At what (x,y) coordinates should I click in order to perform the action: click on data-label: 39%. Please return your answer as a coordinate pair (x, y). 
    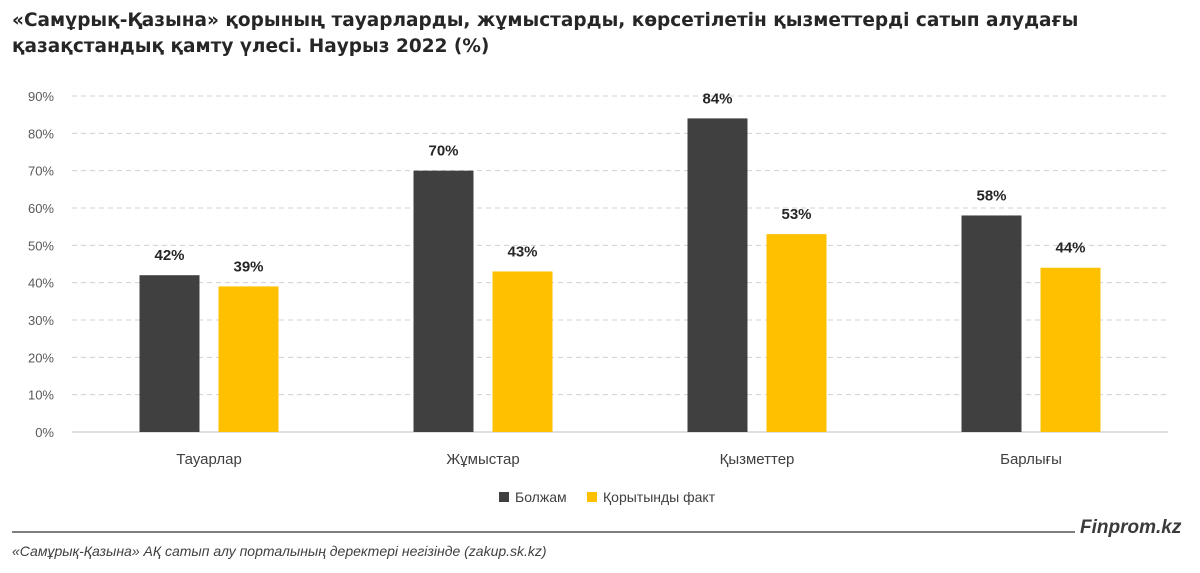
    Looking at the image, I should click on (248, 266).